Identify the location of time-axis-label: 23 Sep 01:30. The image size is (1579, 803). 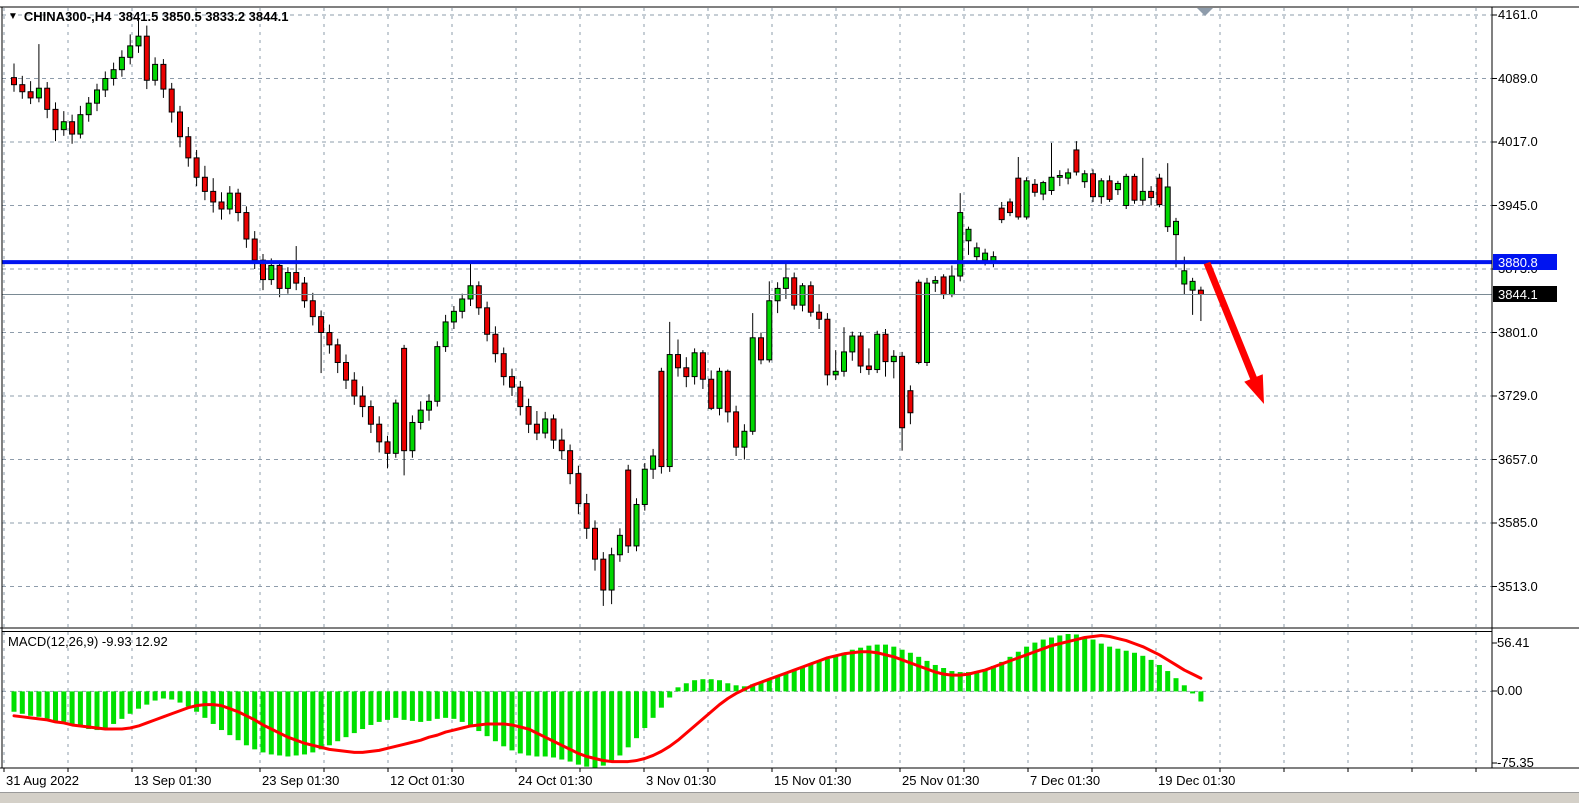
(301, 780).